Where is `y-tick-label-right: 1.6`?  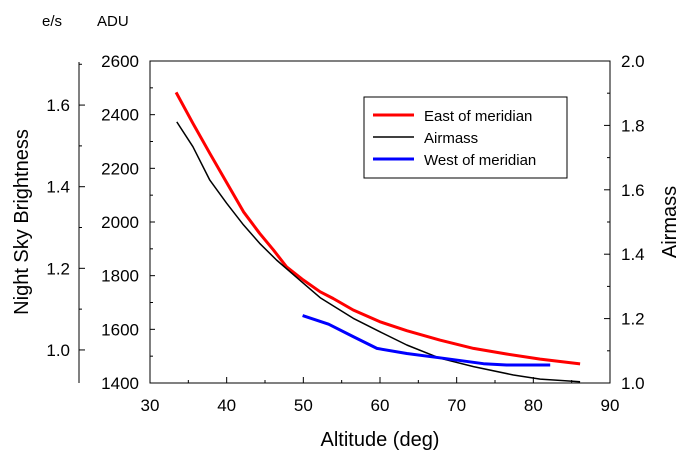 y-tick-label-right: 1.6 is located at coordinates (633, 190).